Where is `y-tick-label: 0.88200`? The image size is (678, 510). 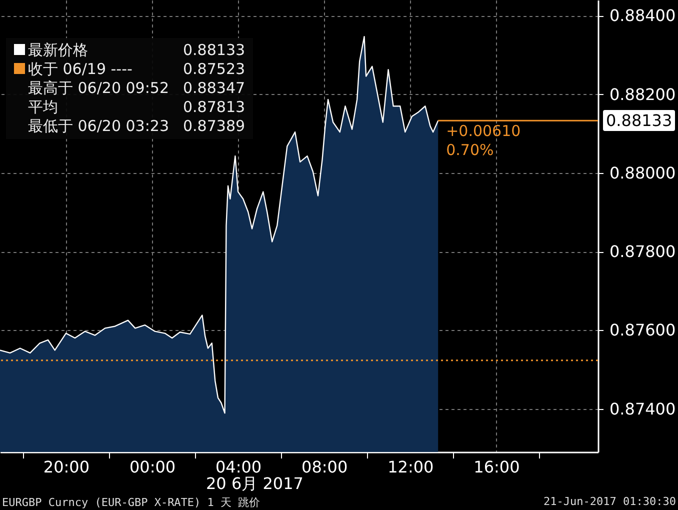
y-tick-label: 0.88200 is located at coordinates (643, 94).